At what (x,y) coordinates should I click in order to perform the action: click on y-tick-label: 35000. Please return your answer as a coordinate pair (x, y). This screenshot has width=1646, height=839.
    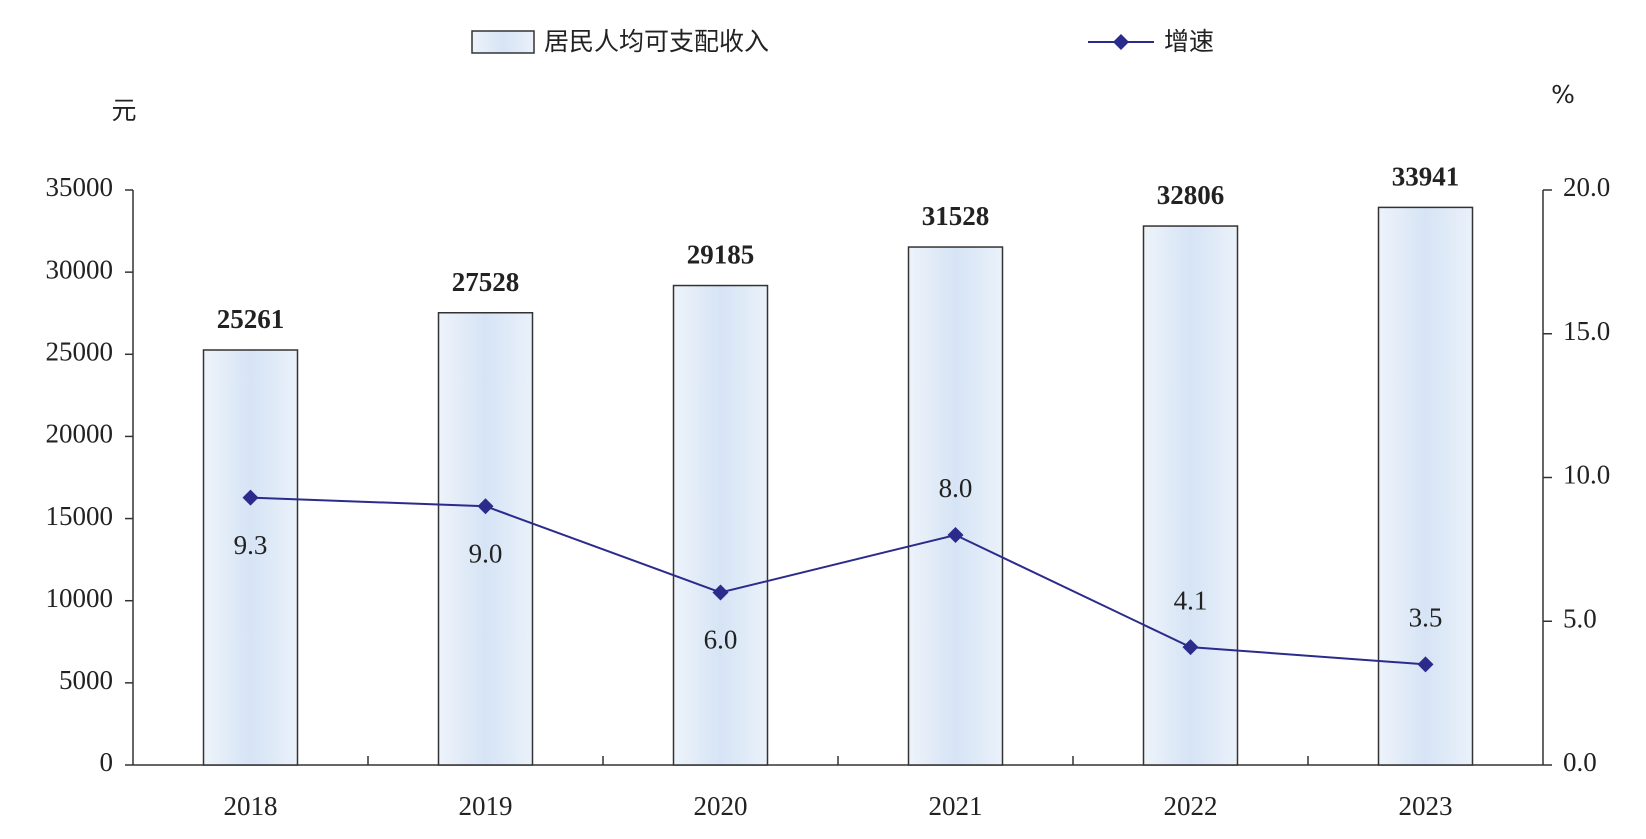
    Looking at the image, I should click on (80, 187).